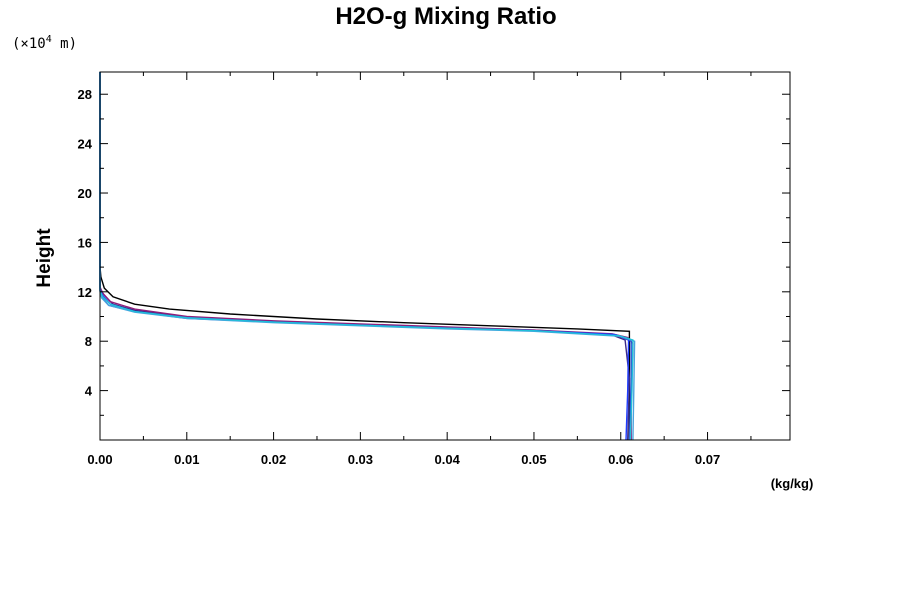 Image resolution: width=900 pixels, height=600 pixels. I want to click on y-scale-unit: m), so click(64, 44).